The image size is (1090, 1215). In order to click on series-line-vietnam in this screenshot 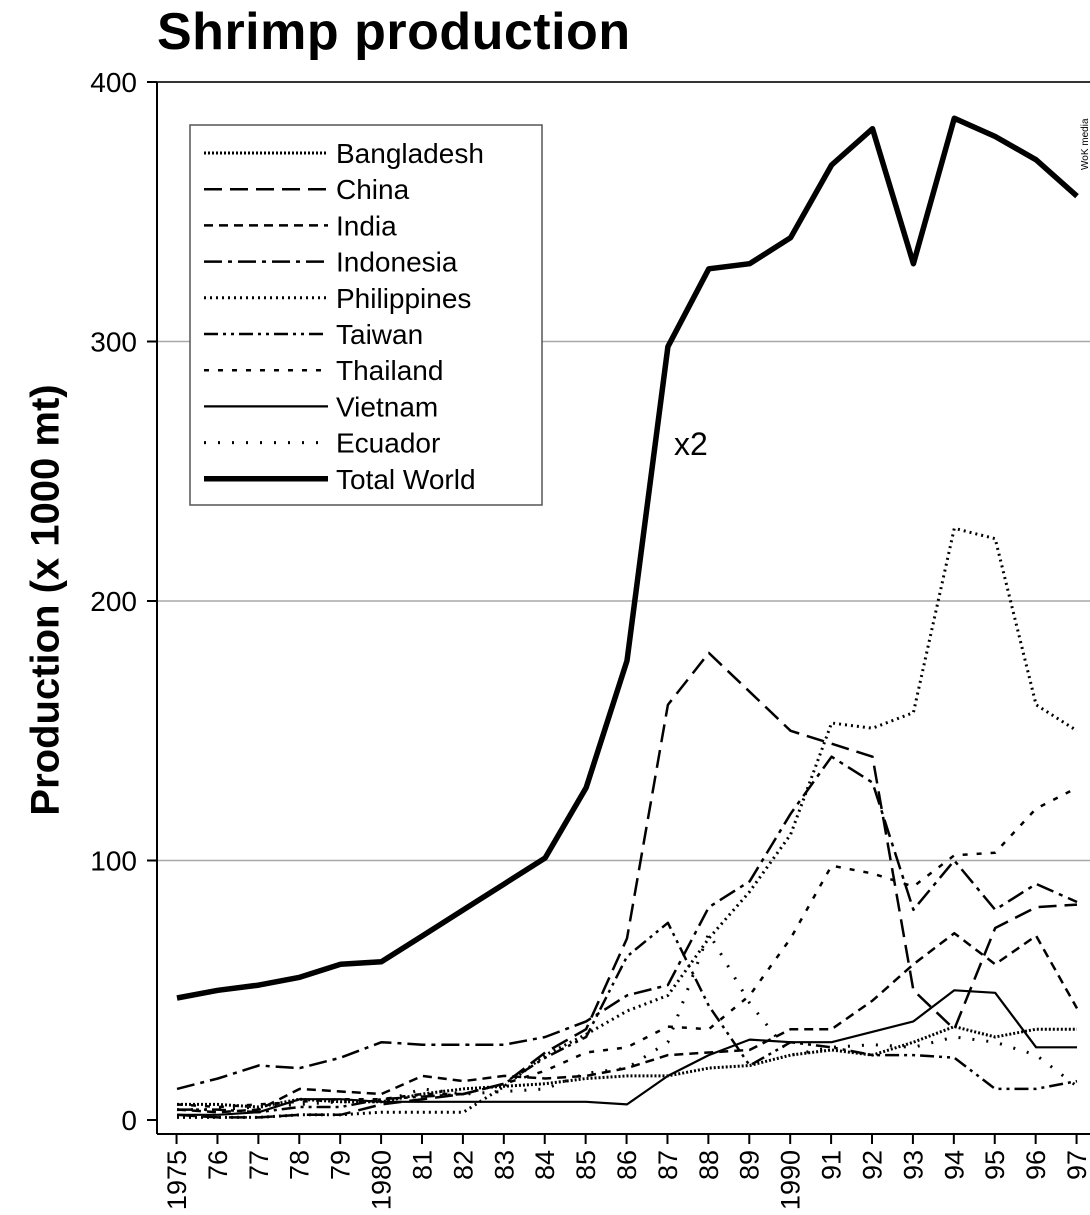, I will do `click(627, 1052)`.